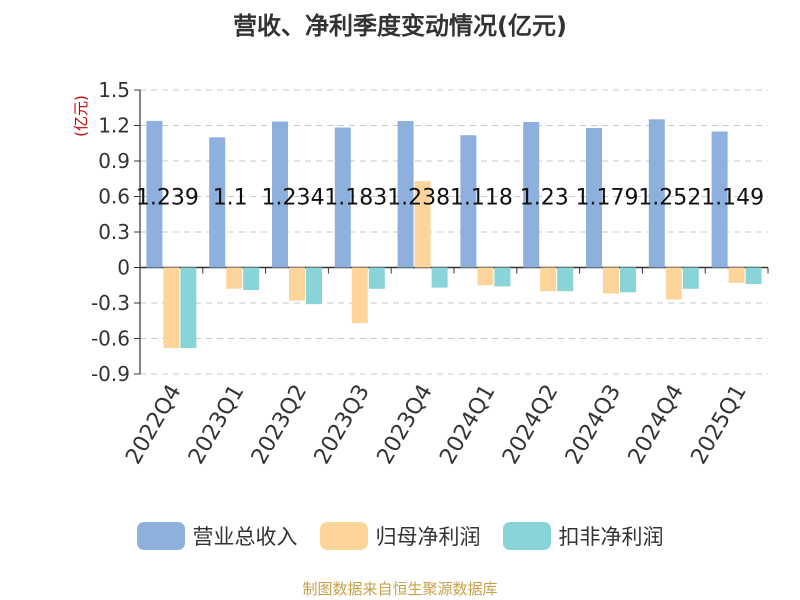 This screenshot has height=600, width=800. Describe the element at coordinates (607, 198) in the screenshot. I see `data-label: 1.179` at that location.